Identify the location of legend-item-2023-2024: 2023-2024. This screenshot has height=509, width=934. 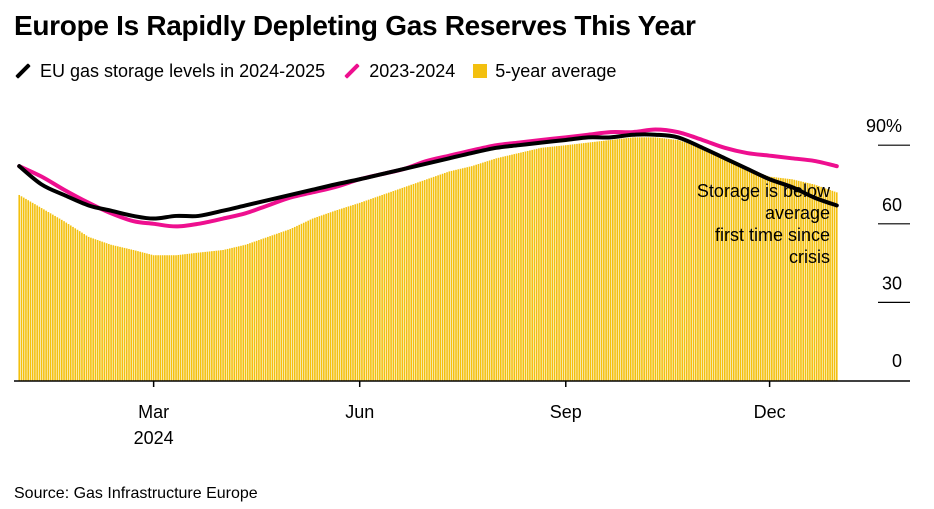
(399, 71).